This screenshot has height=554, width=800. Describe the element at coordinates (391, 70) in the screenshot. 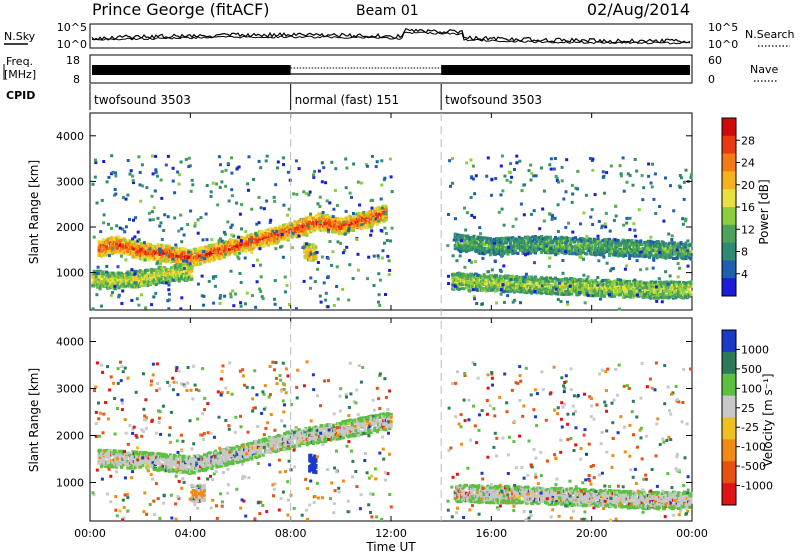

I see `frequency-trace` at that location.